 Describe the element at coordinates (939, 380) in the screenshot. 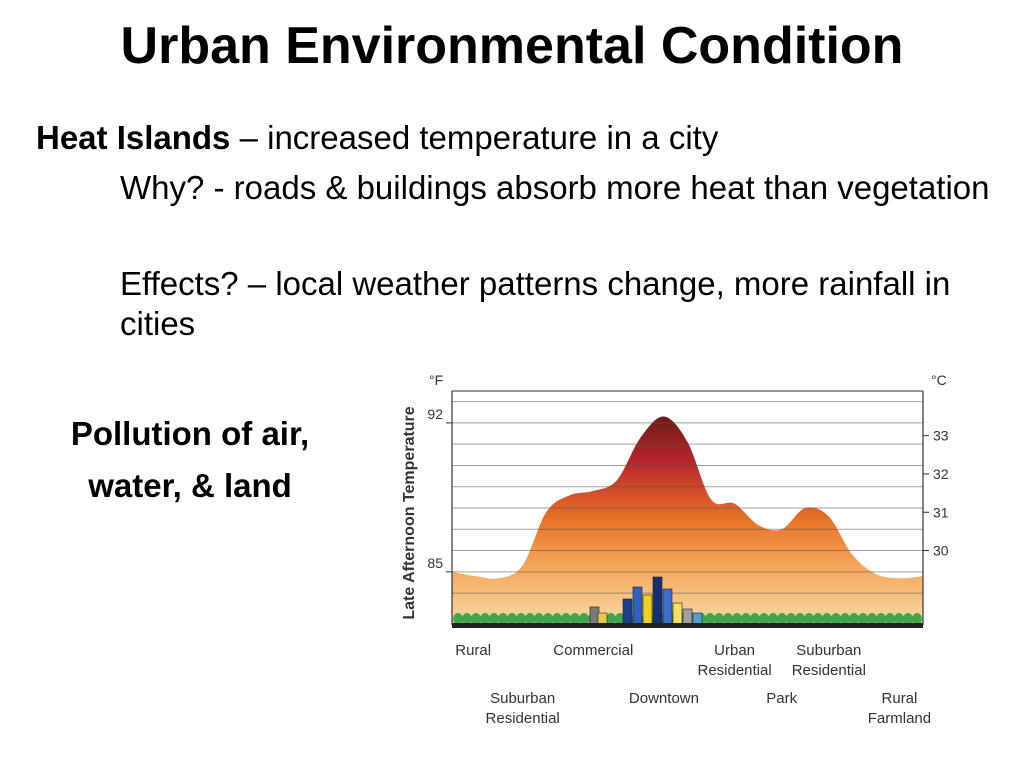

I see `y-unit-right: °C` at that location.